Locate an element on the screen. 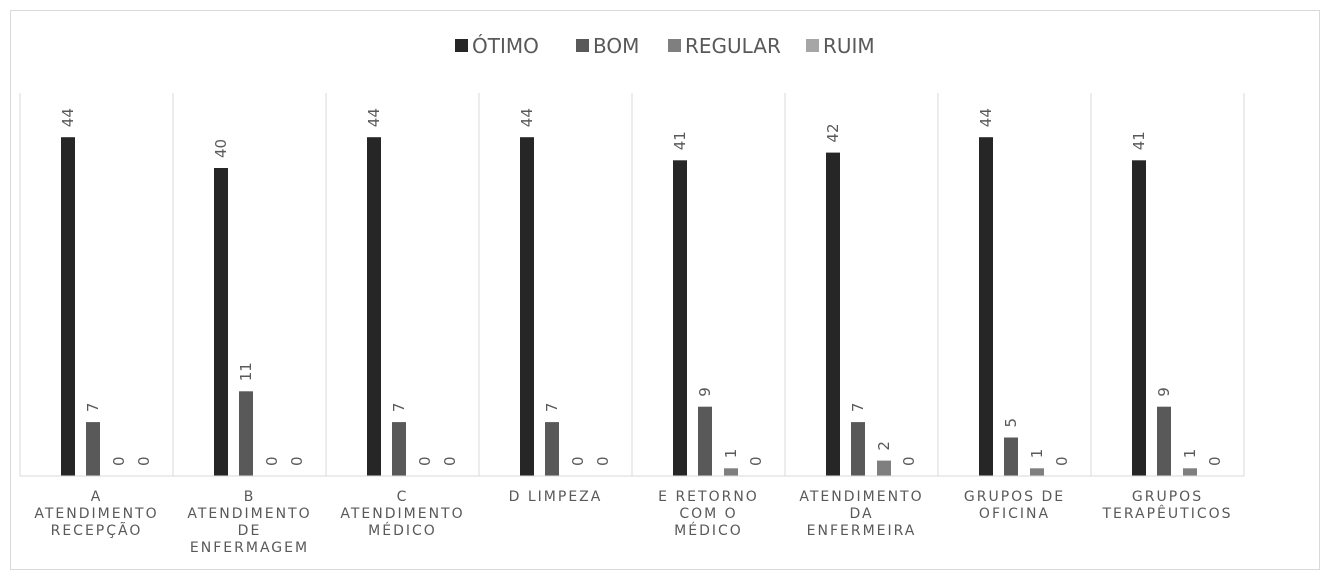 The width and height of the screenshot is (1322, 572). legend: ÓTIMO BOM REGULAR RUIM is located at coordinates (665, 46).